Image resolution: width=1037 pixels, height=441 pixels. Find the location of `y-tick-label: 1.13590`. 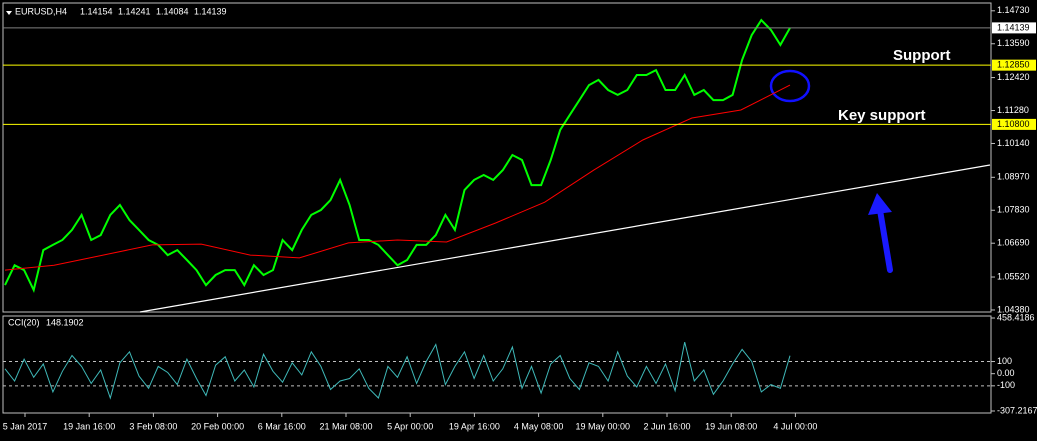

y-tick-label: 1.13590 is located at coordinates (1013, 43).